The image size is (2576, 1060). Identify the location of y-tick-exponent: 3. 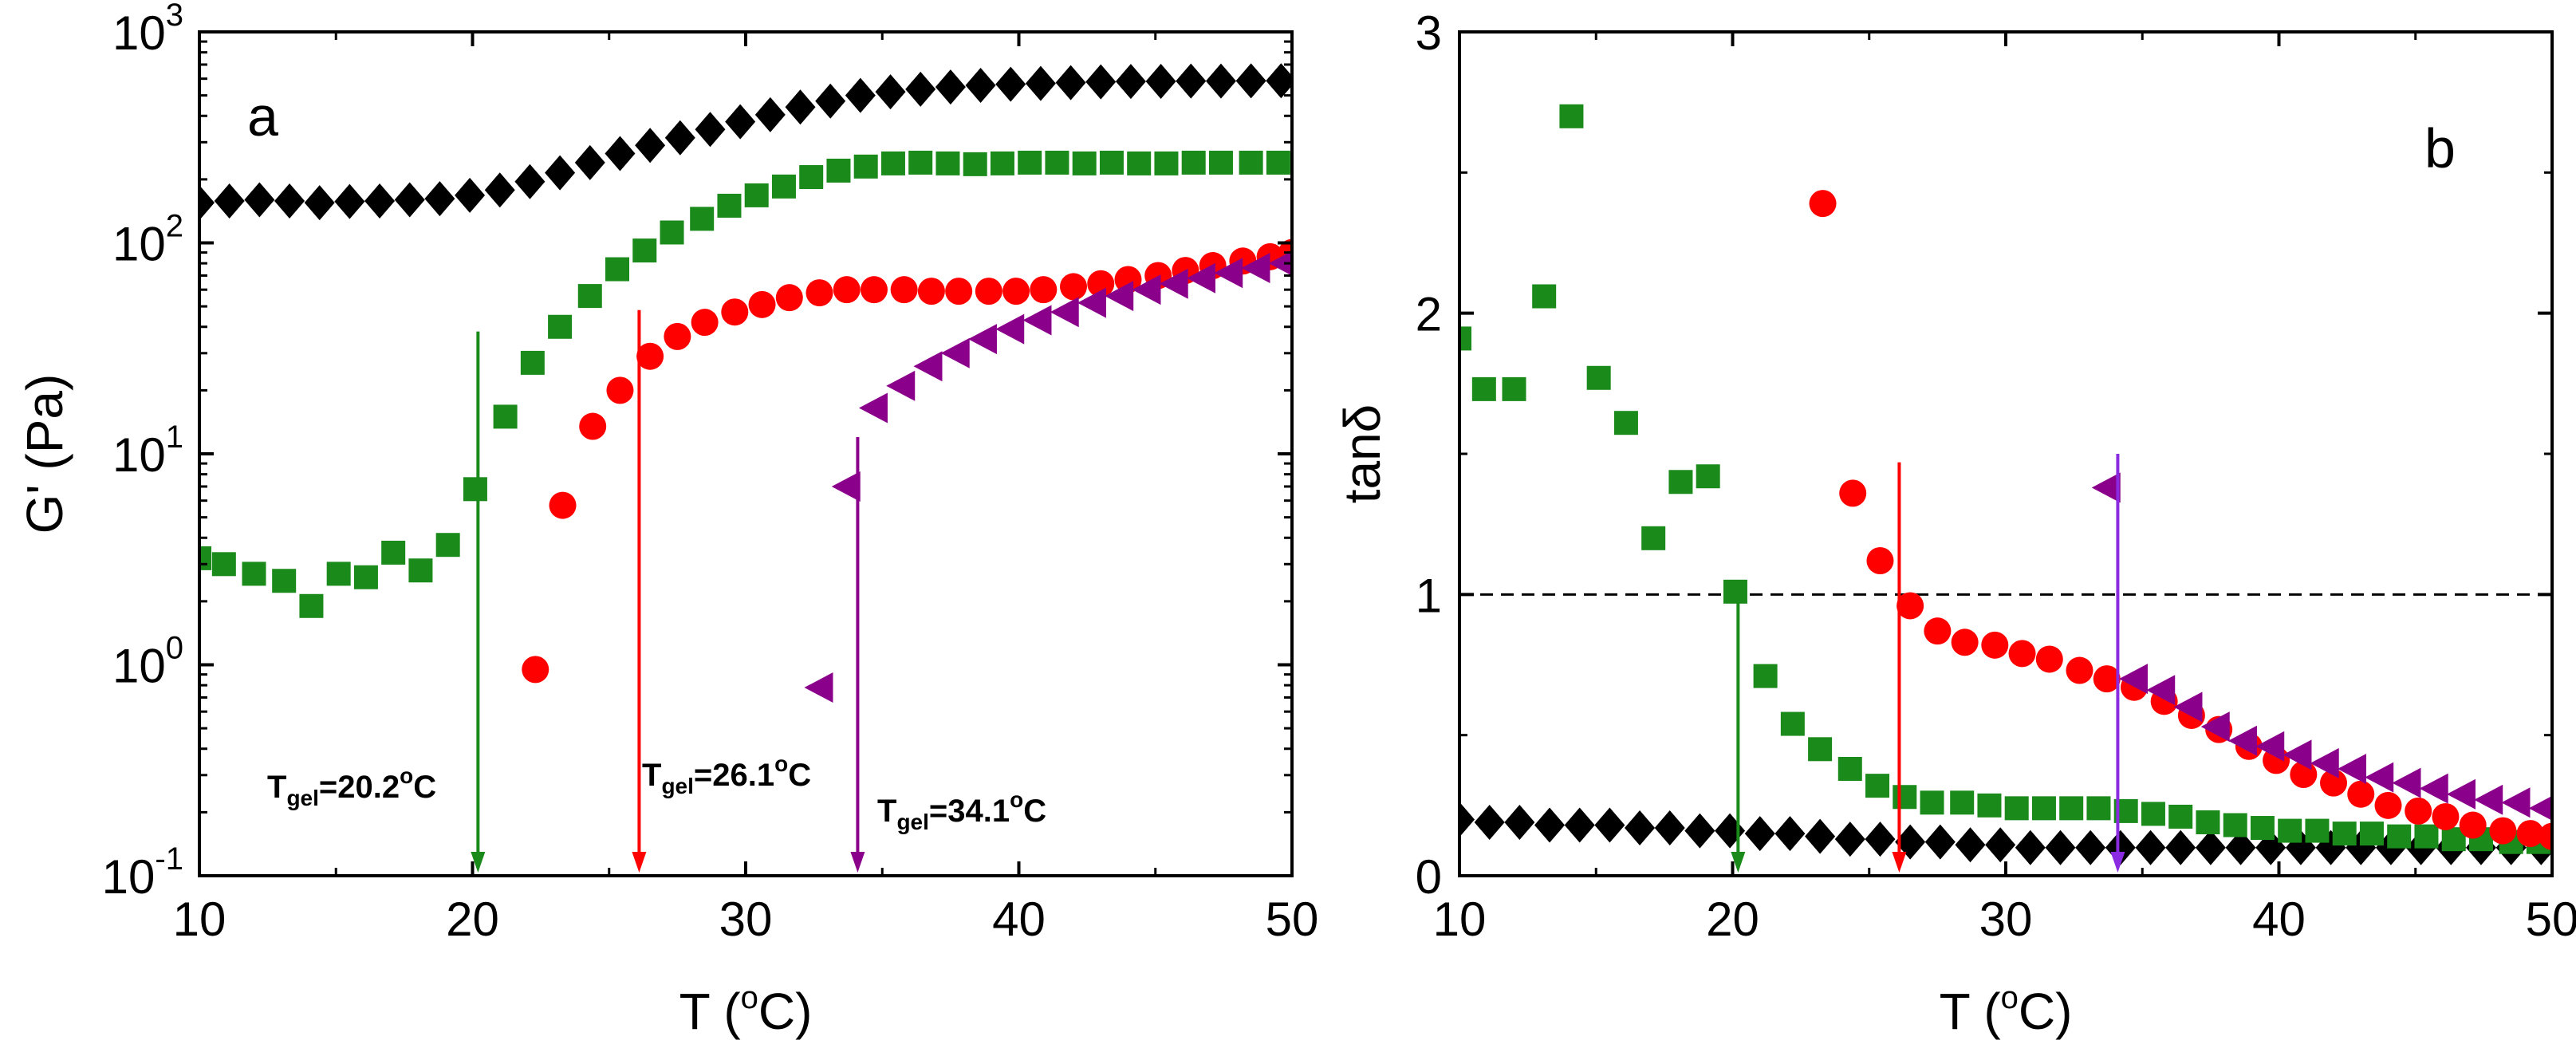
(174, 16).